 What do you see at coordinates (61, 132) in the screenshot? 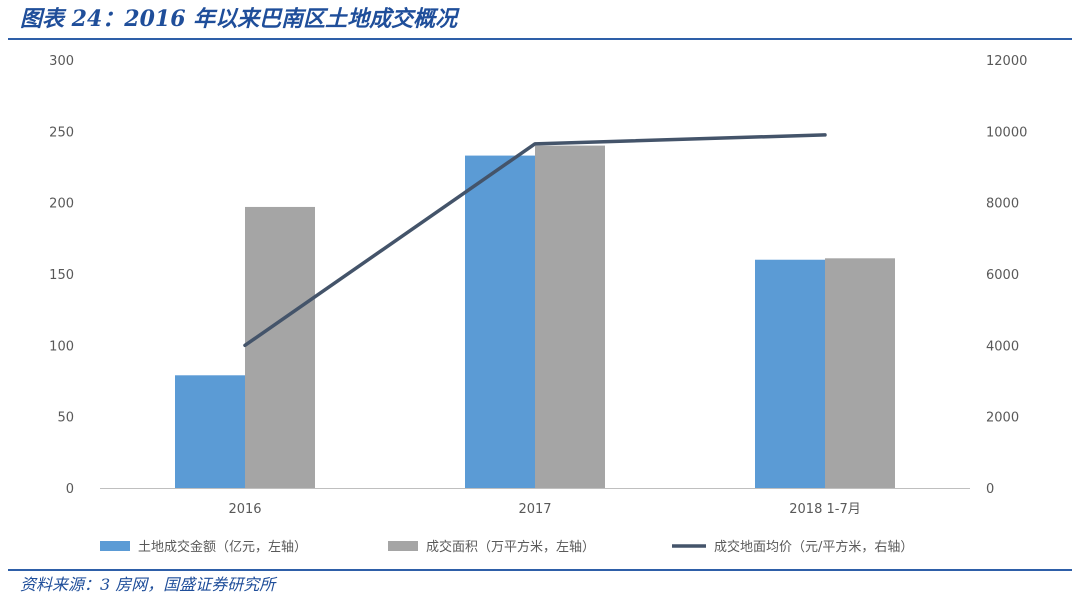
I see `y-left-tick-label: 250` at bounding box center [61, 132].